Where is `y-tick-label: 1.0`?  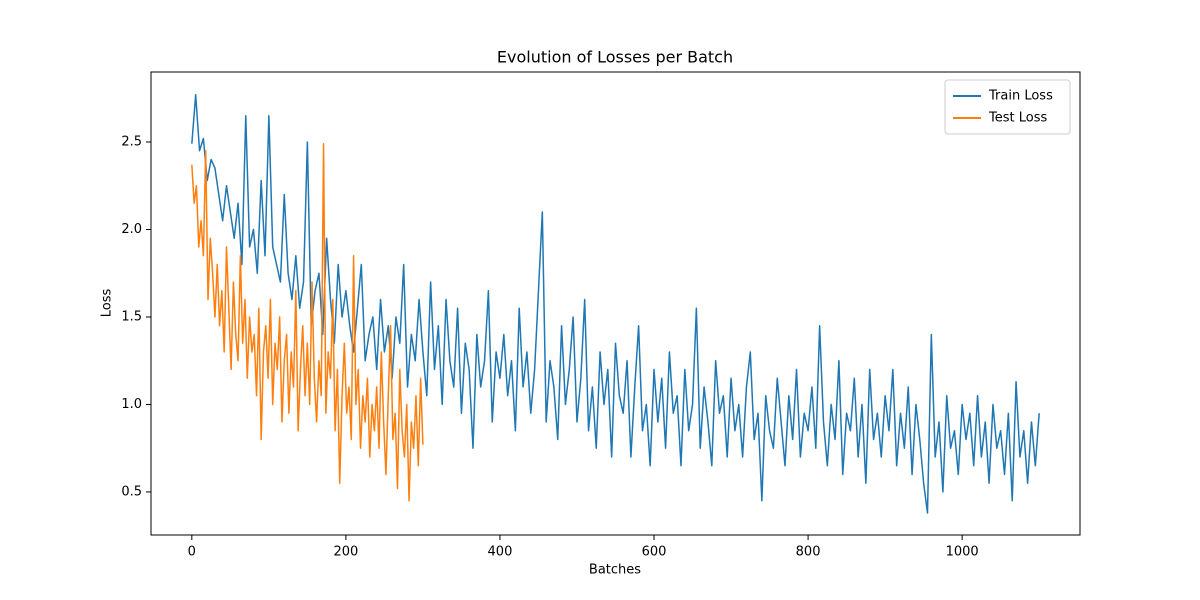 y-tick-label: 1.0 is located at coordinates (131, 404).